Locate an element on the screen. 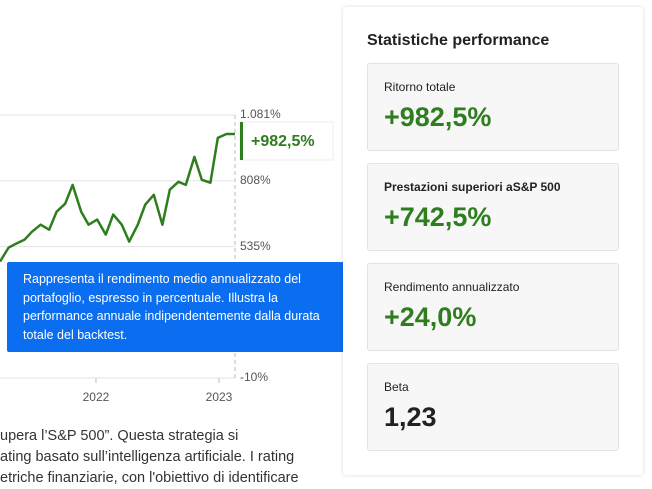 This screenshot has width=652, height=489. y-tick-label: 535% is located at coordinates (255, 246).